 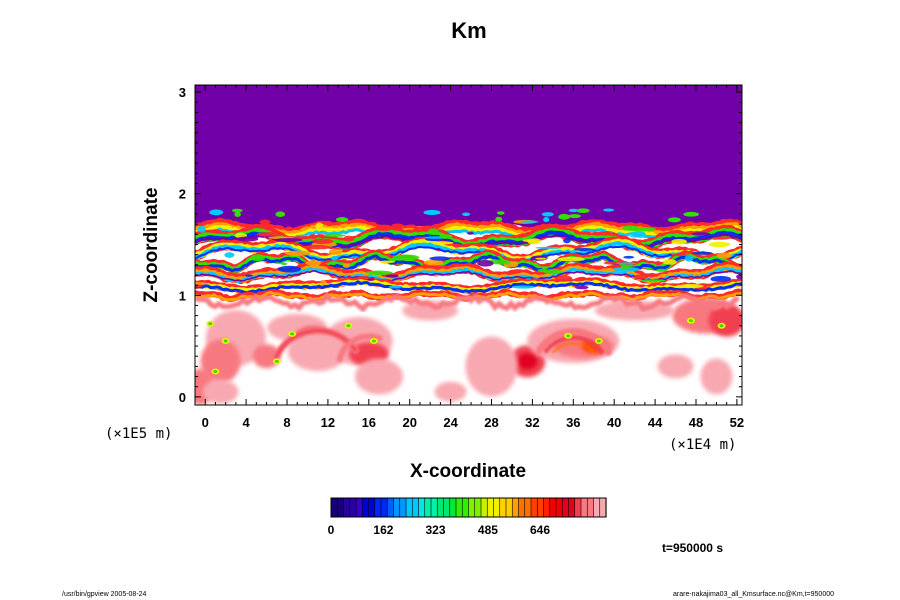 I want to click on x-tick-label: 16, so click(x=369, y=422).